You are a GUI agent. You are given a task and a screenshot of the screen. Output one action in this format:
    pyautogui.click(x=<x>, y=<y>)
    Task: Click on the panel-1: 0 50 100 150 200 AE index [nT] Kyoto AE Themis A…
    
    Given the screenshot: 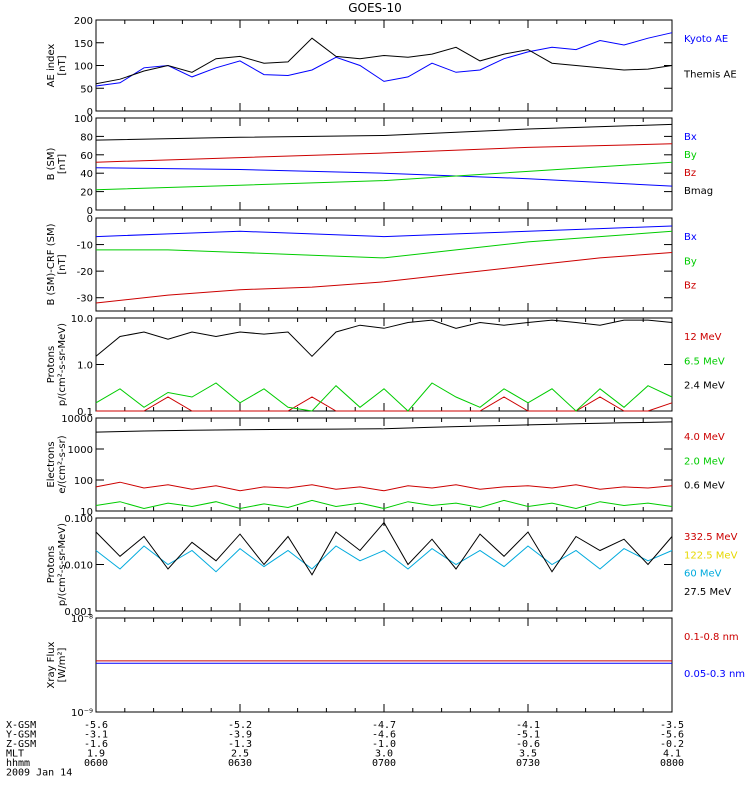 What is the action you would take?
    pyautogui.click(x=391, y=67)
    